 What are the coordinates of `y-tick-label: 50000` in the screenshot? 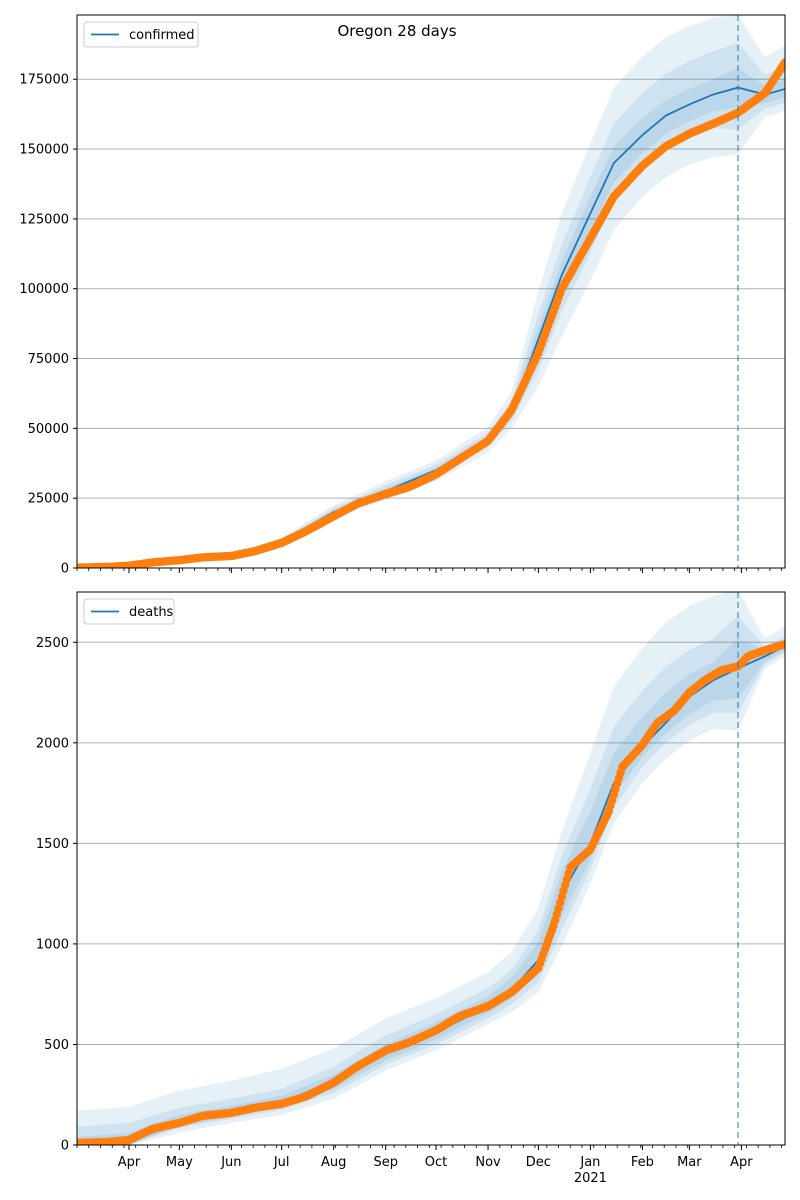 It's located at (48, 429).